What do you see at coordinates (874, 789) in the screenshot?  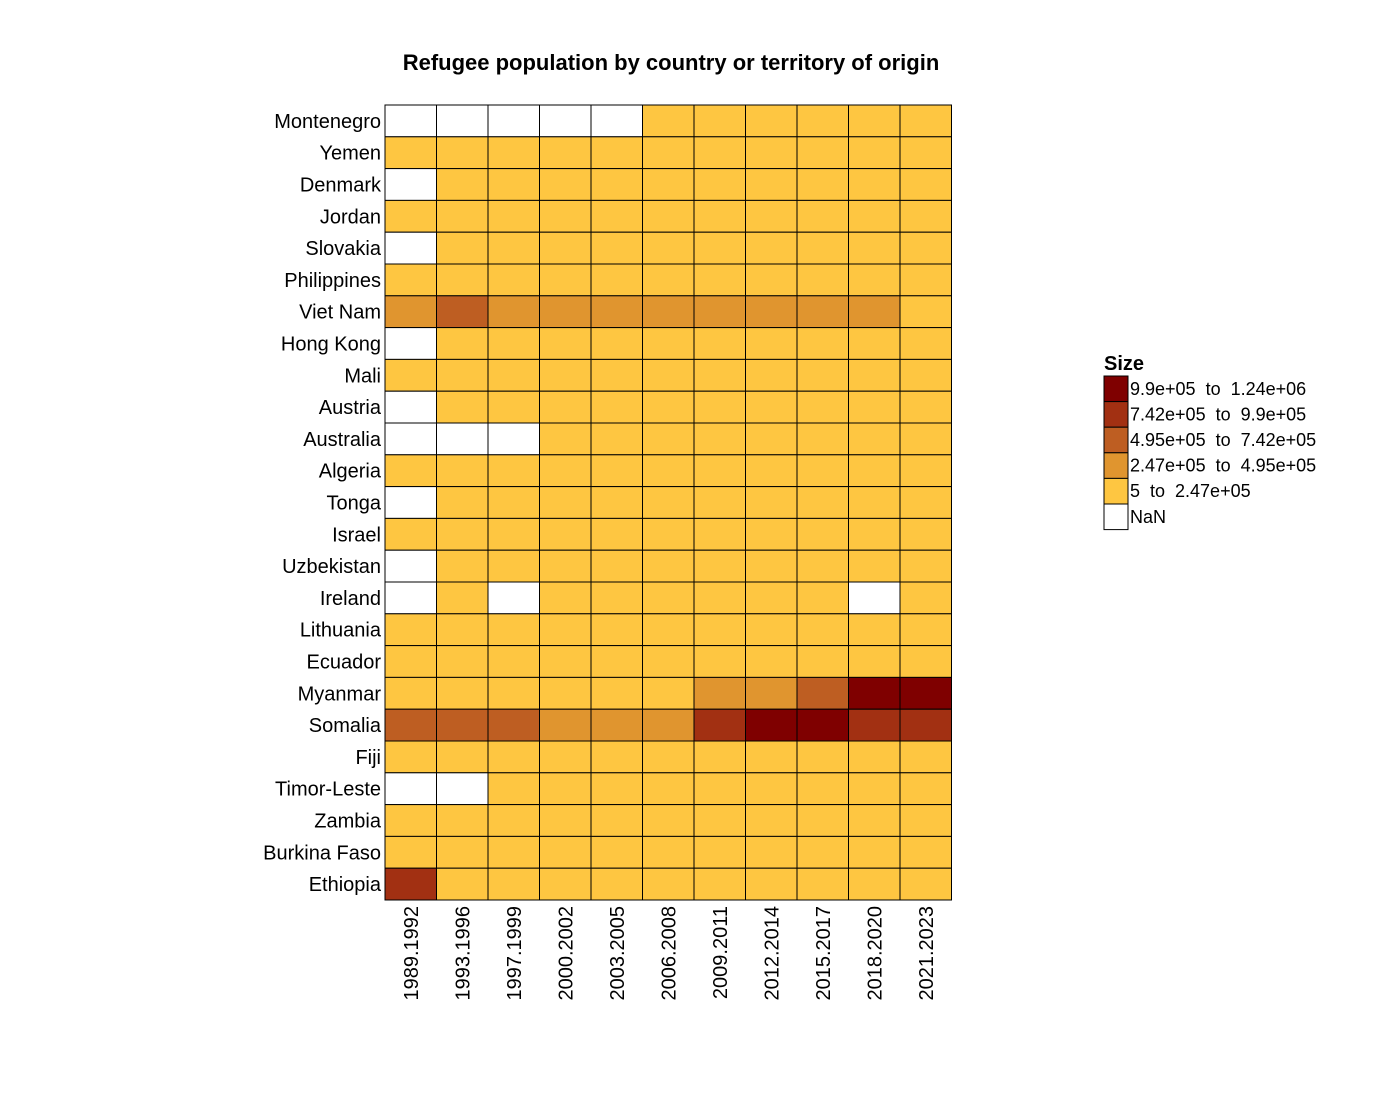 I see `heatmap-cell-timor-leste-2018-2020` at bounding box center [874, 789].